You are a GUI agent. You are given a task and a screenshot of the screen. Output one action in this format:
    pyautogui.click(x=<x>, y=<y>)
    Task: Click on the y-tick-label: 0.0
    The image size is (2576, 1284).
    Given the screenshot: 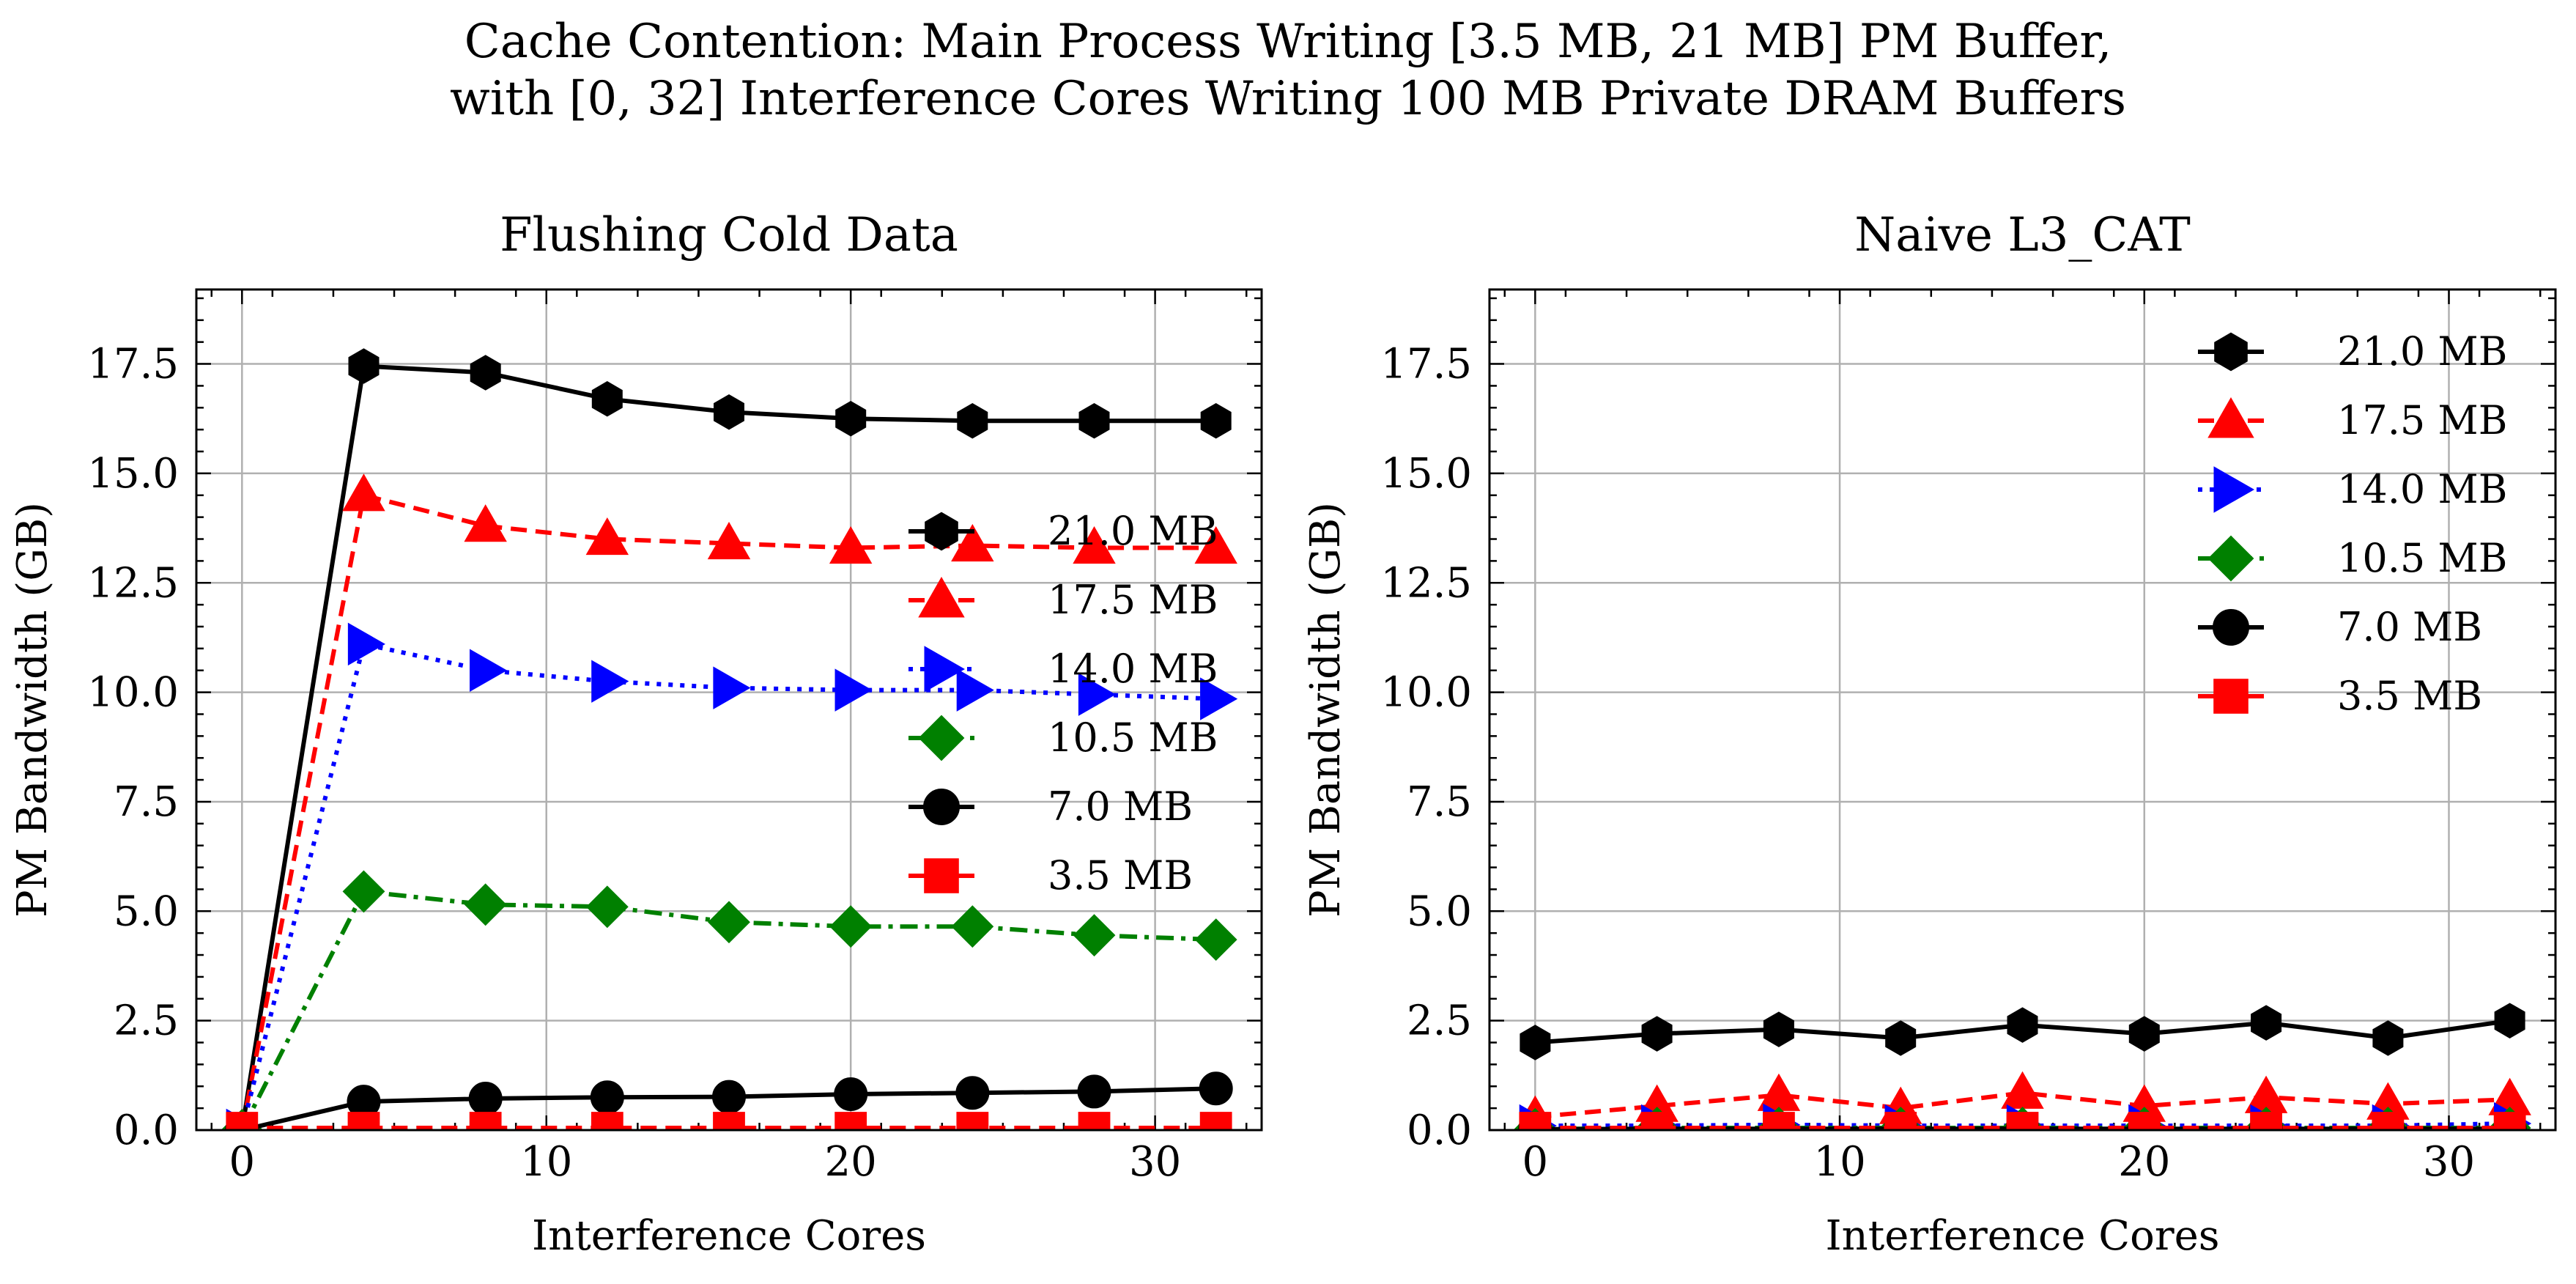 What is the action you would take?
    pyautogui.click(x=146, y=1130)
    